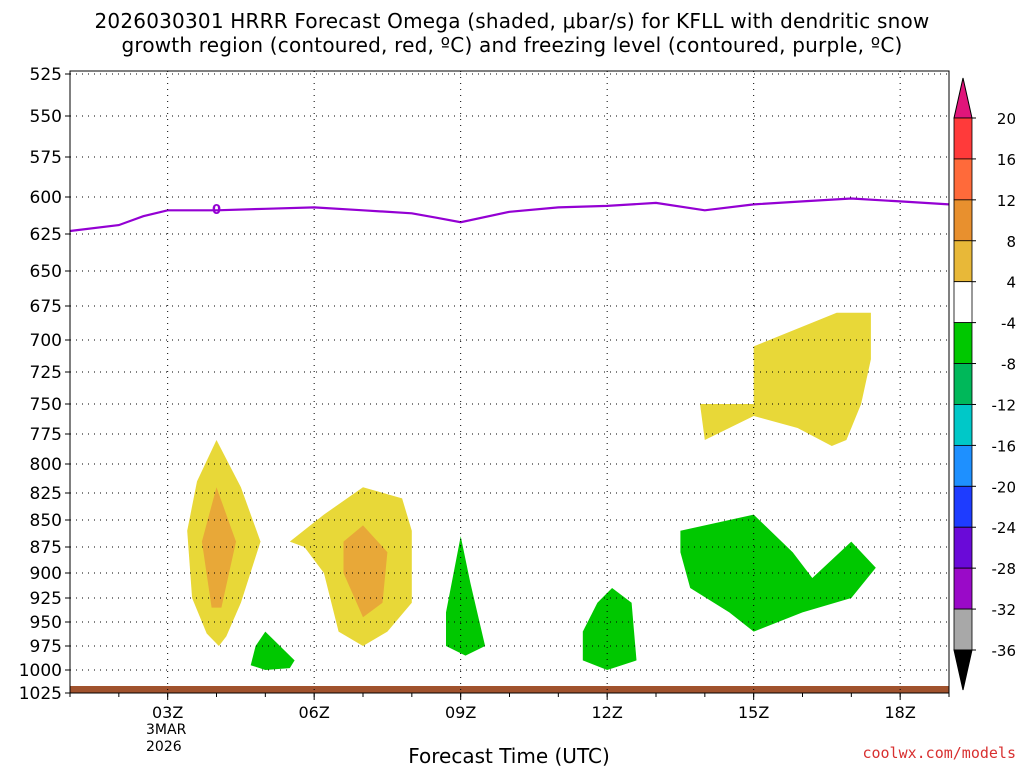  Describe the element at coordinates (166, 730) in the screenshot. I see `date-line1: 3MAR` at that location.